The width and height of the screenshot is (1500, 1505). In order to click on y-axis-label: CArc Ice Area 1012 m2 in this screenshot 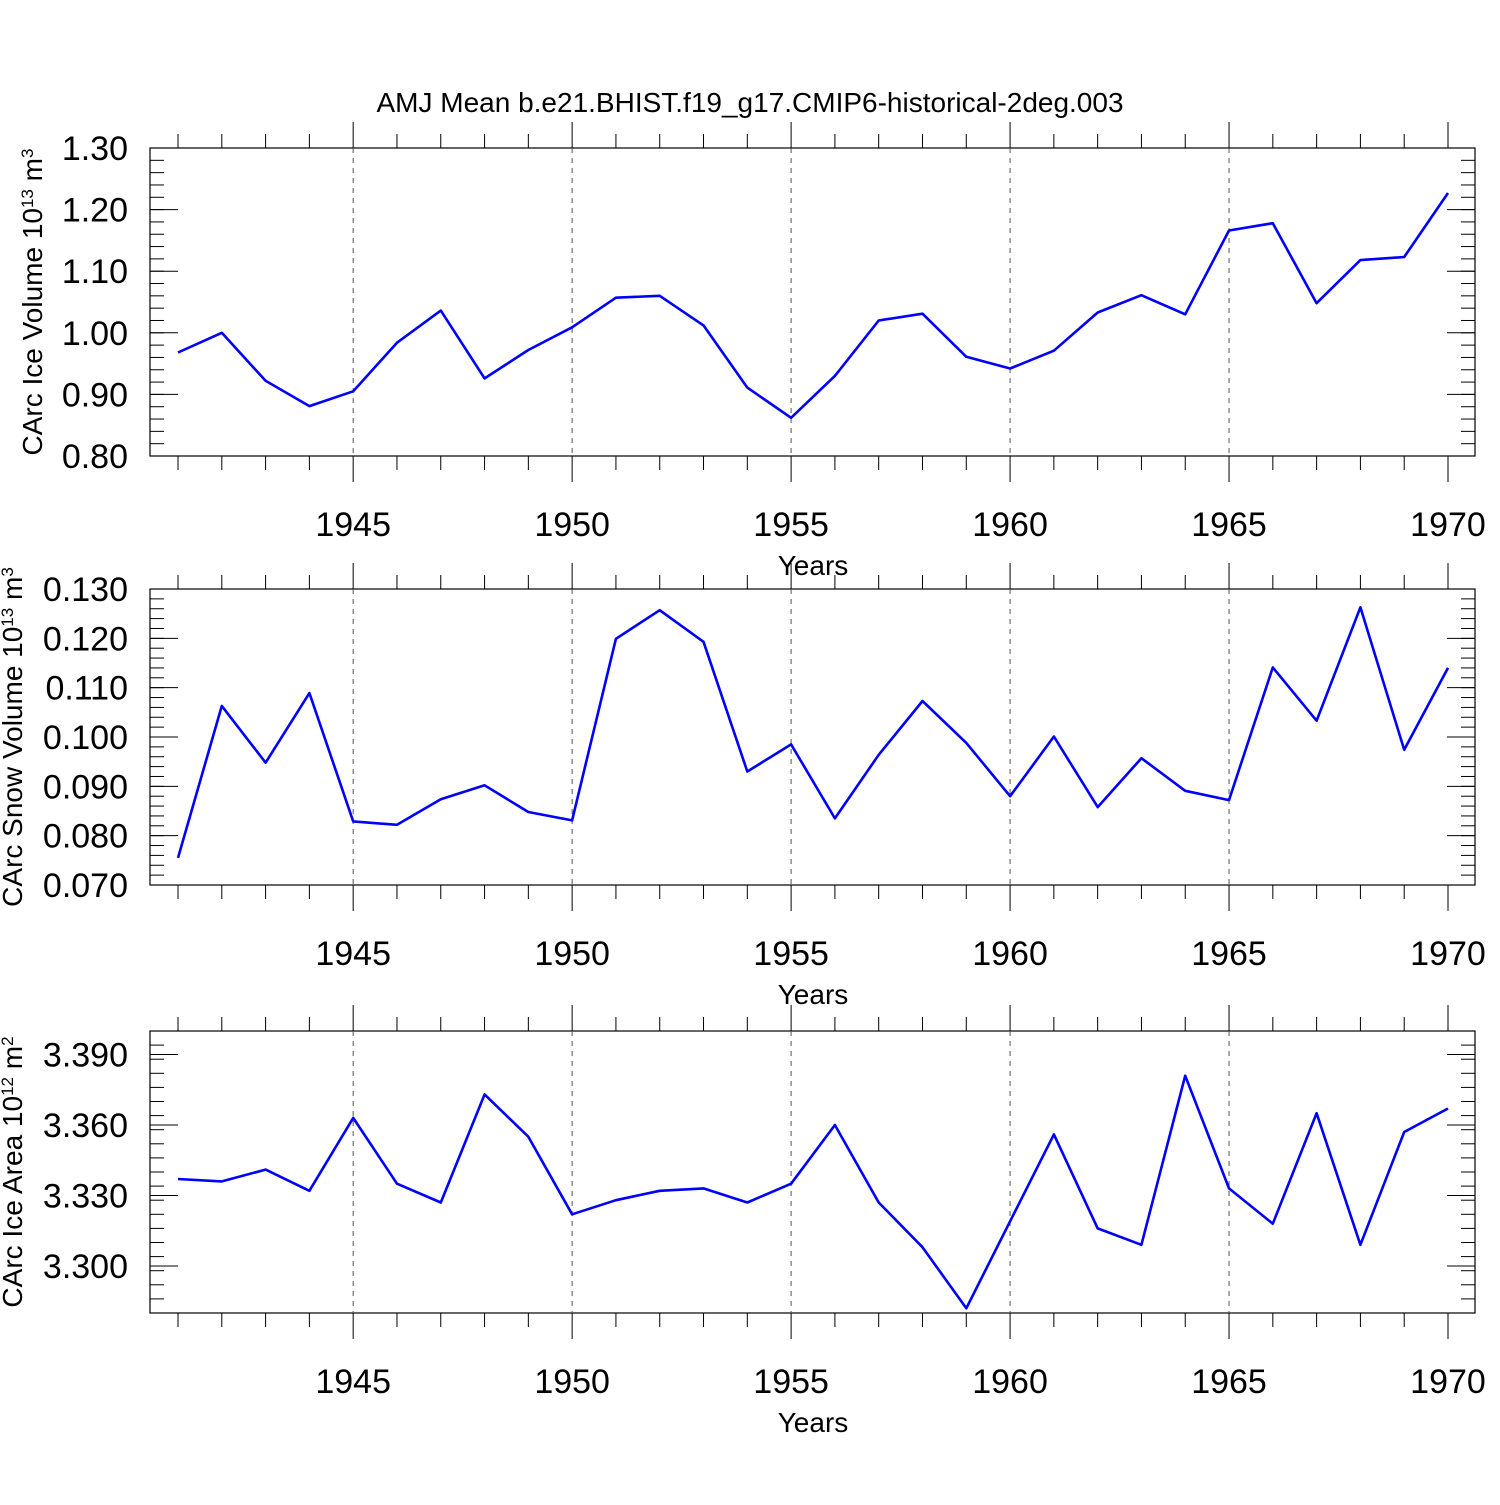, I will do `click(14, 1171)`.